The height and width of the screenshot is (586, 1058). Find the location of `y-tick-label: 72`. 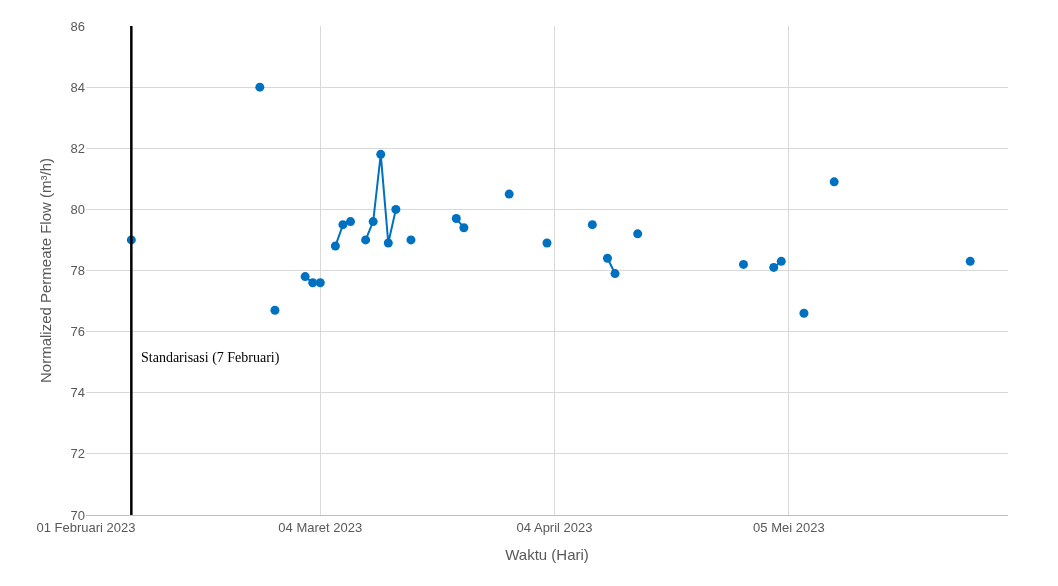

y-tick-label: 72 is located at coordinates (77, 454).